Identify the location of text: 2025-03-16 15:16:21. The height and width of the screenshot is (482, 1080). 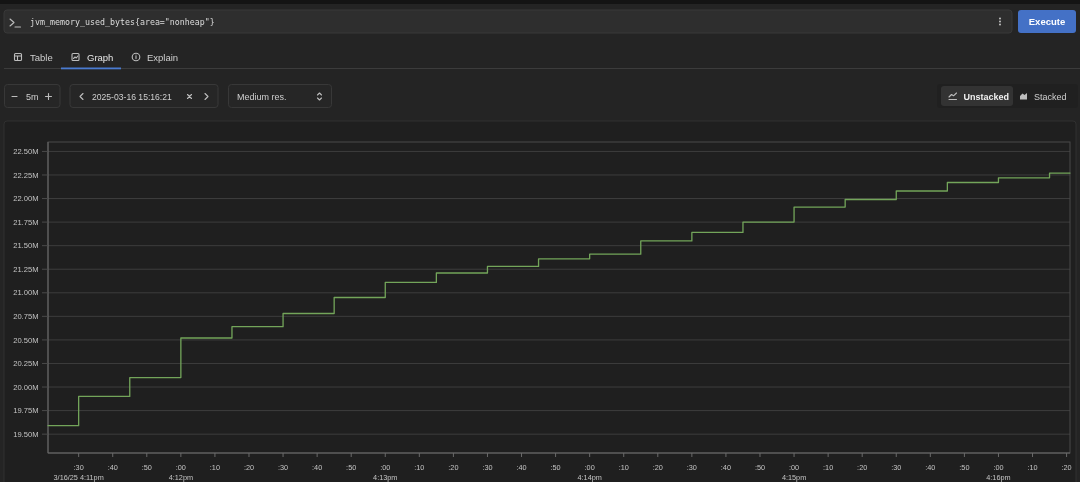
(132, 96).